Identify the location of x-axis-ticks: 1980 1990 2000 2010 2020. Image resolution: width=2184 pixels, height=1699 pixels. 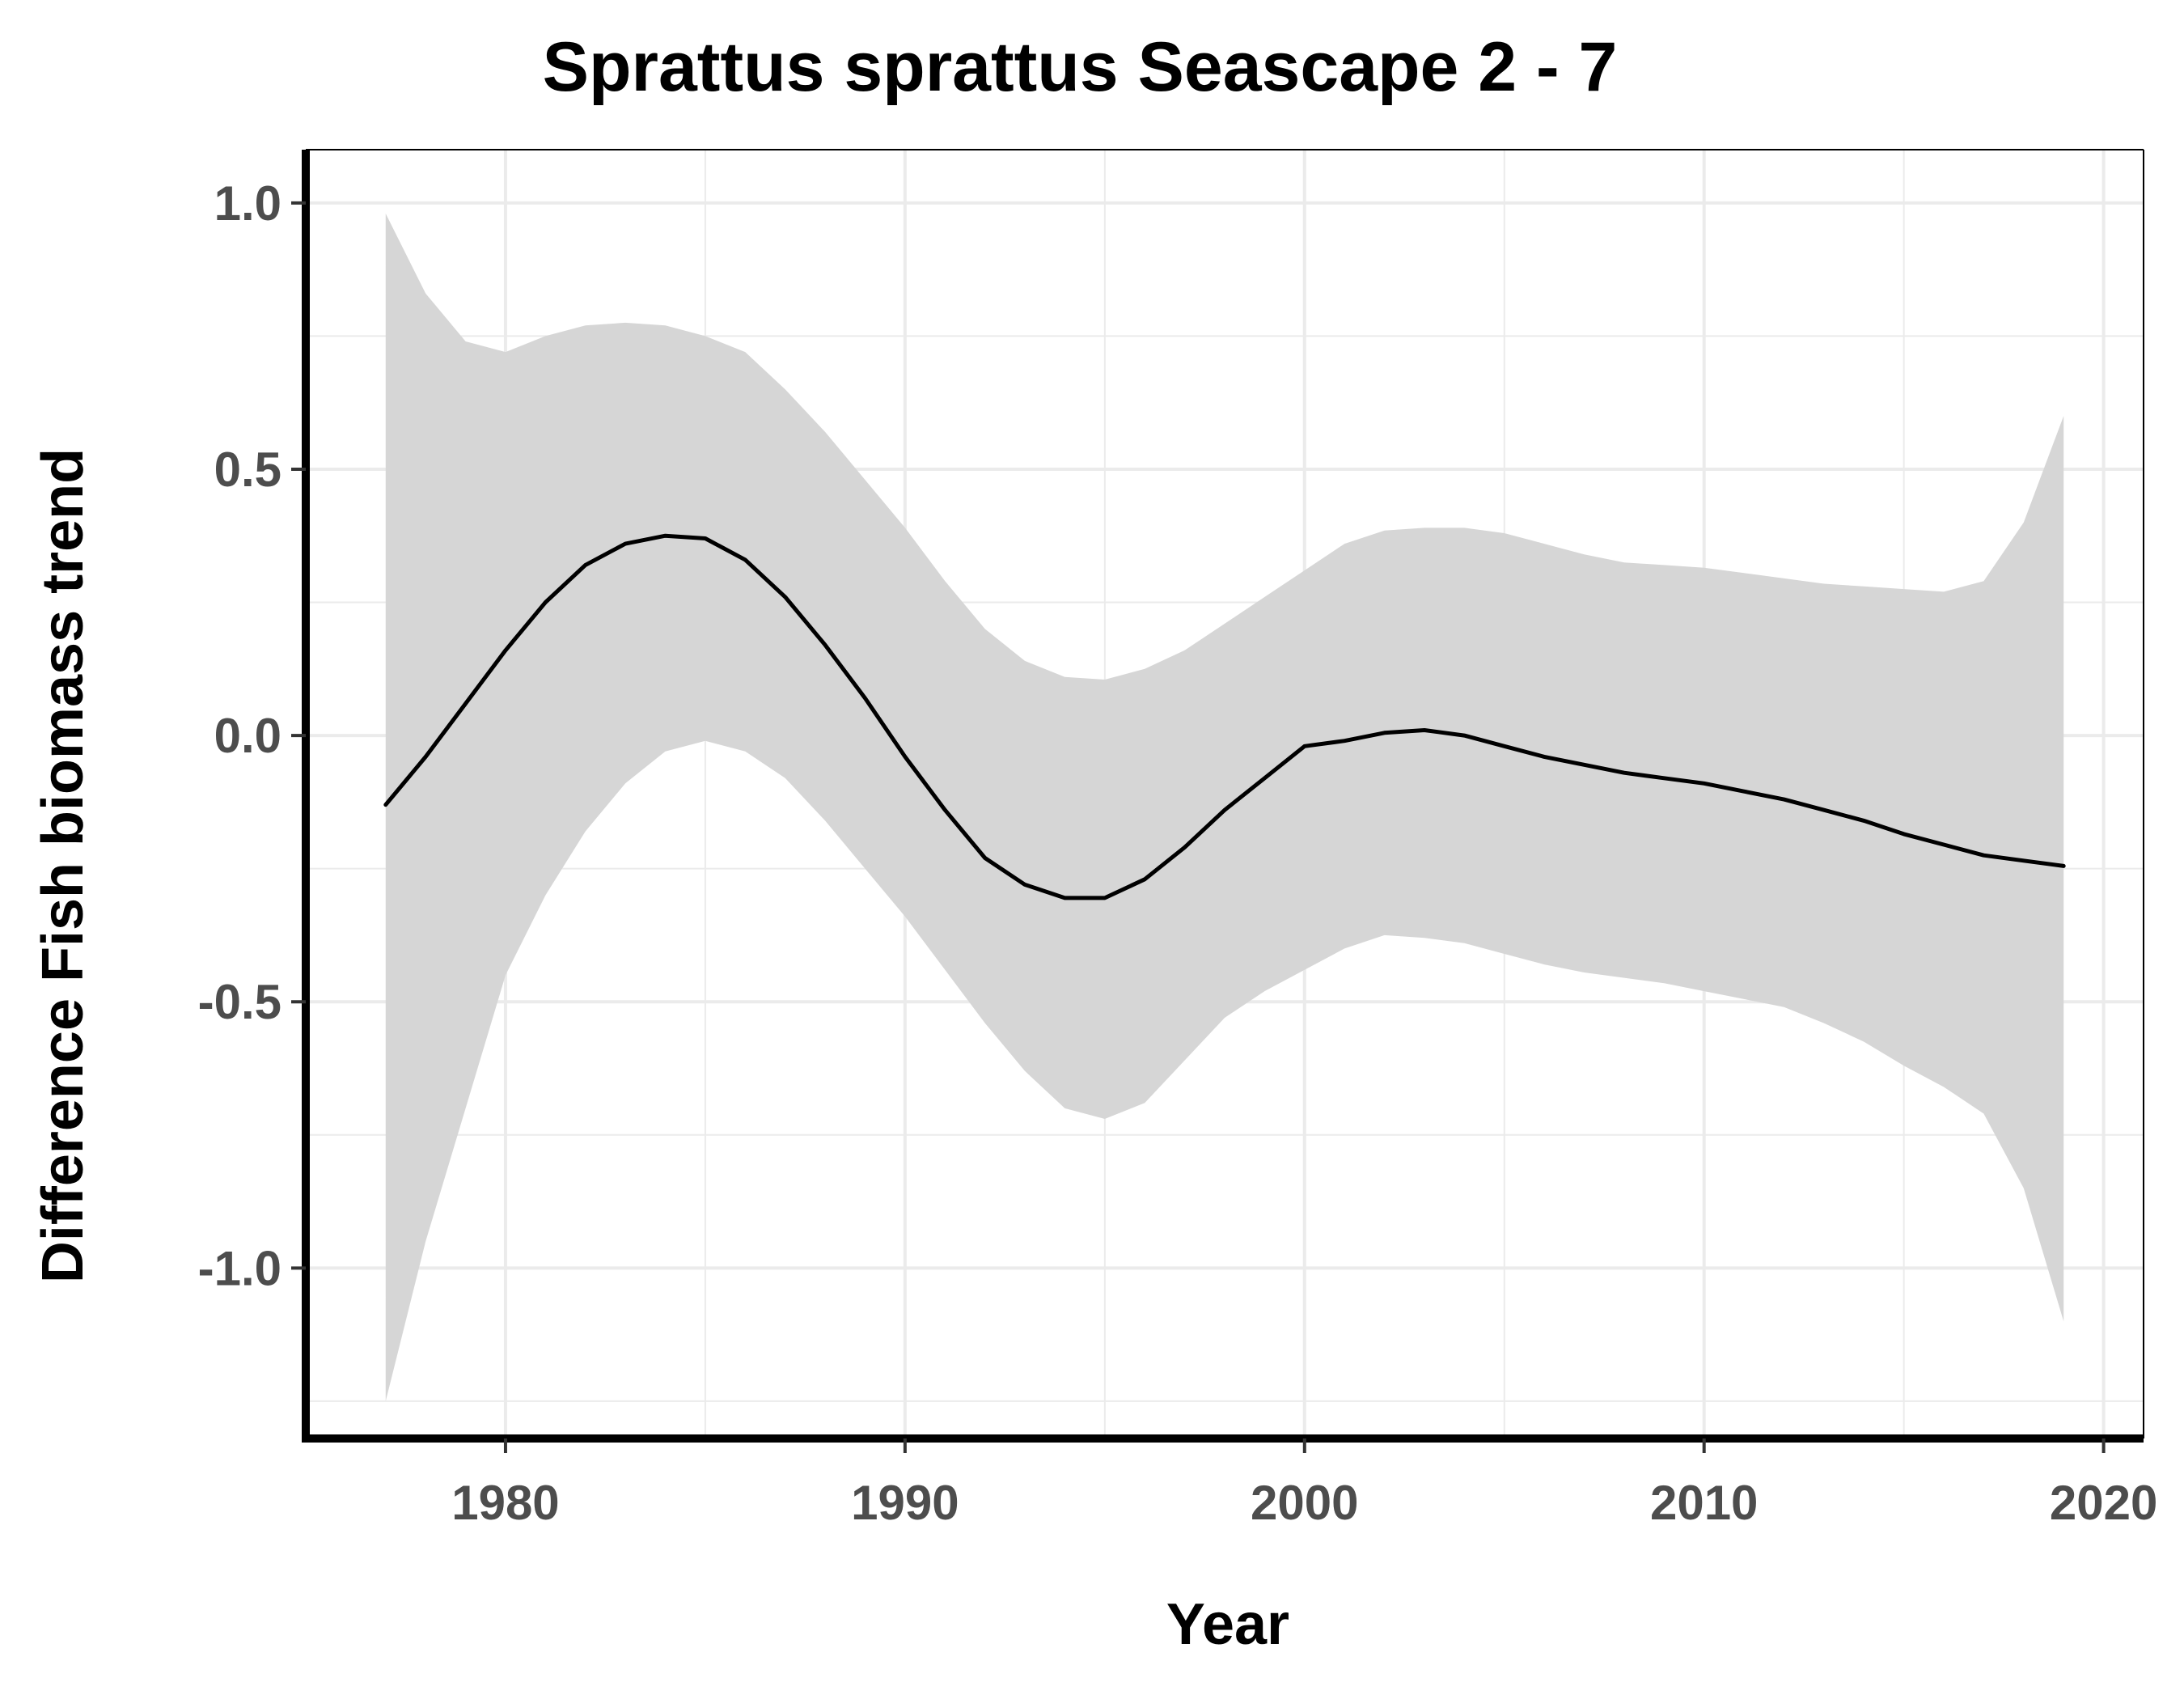
(1304, 1484).